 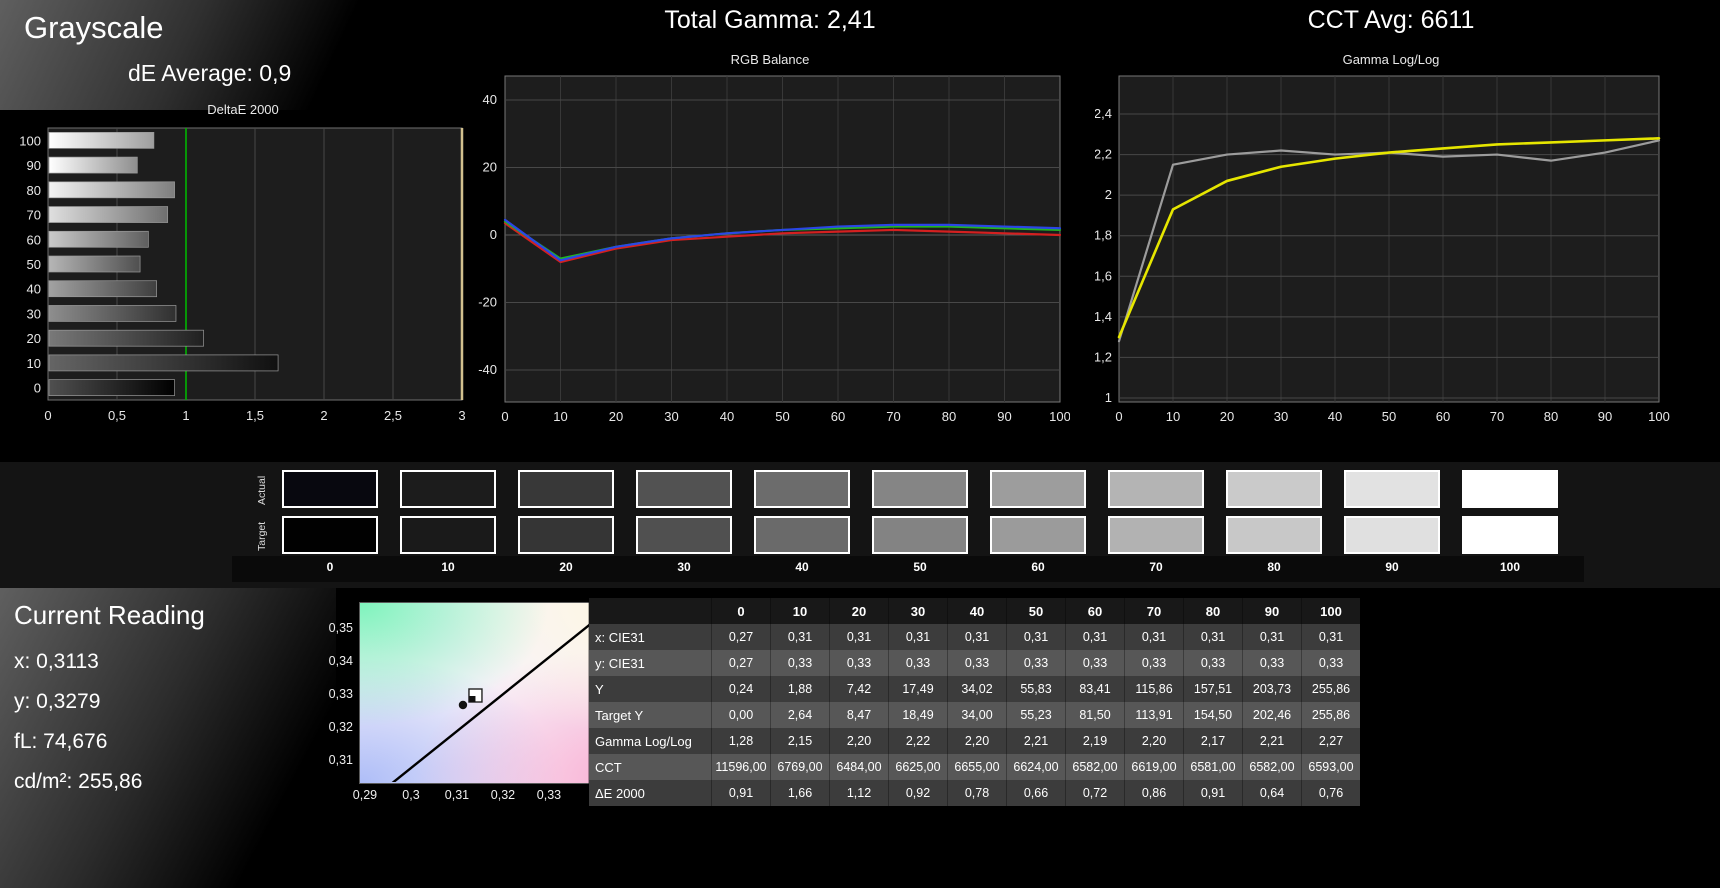 I want to click on table-row-label: x: CIE31, so click(x=650, y=637).